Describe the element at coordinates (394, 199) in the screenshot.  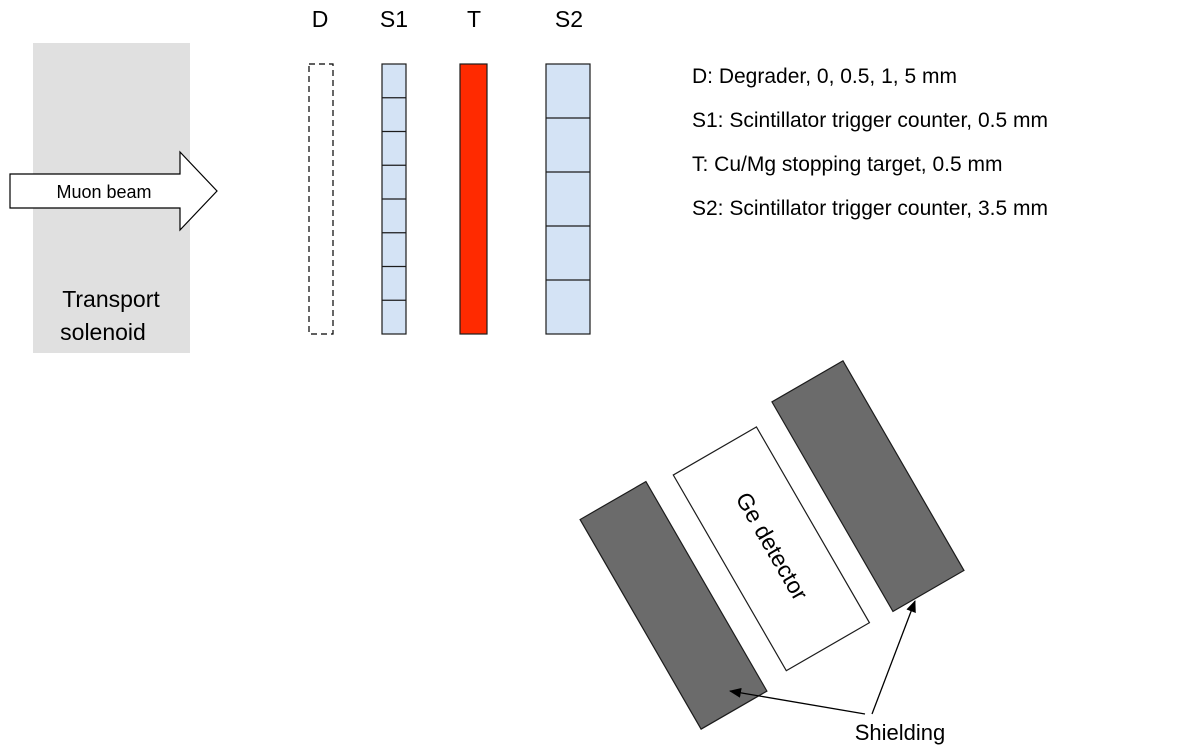
I see `s1-counter` at that location.